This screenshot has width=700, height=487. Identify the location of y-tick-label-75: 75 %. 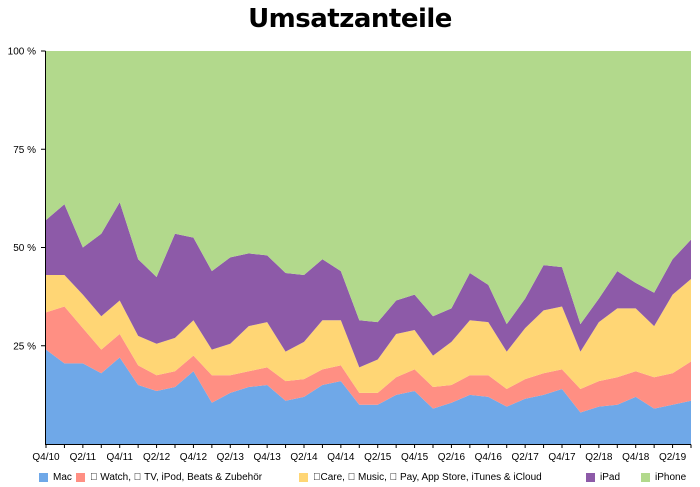
(24, 150).